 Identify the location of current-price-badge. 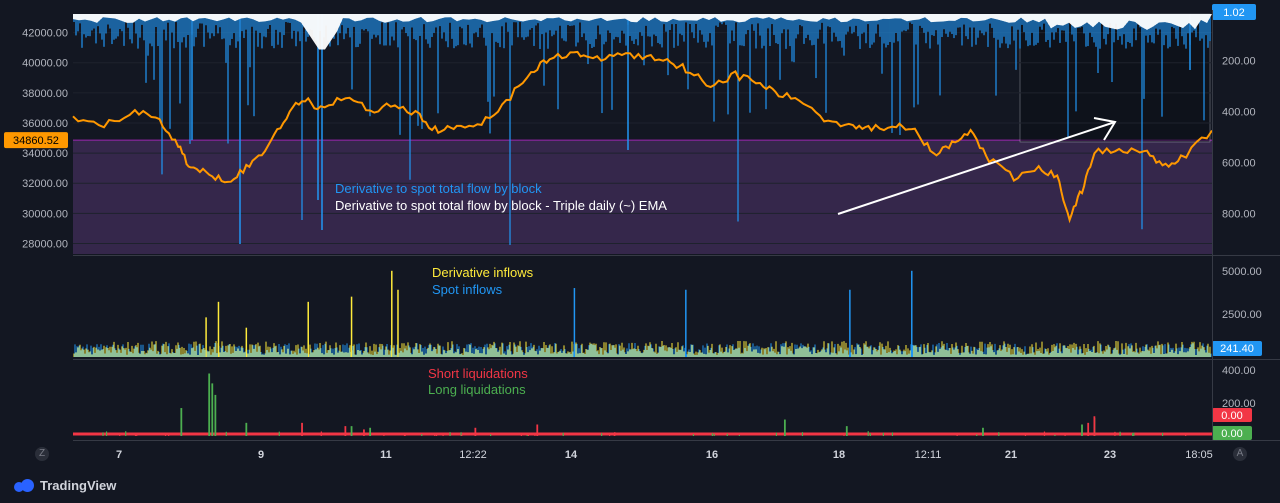
(36, 140).